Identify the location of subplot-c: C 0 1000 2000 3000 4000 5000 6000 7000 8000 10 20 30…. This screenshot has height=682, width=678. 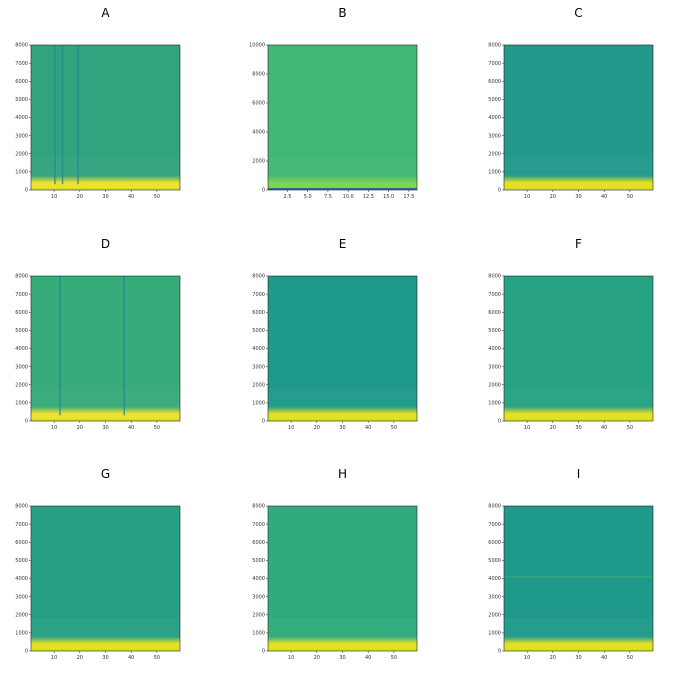
(571, 103).